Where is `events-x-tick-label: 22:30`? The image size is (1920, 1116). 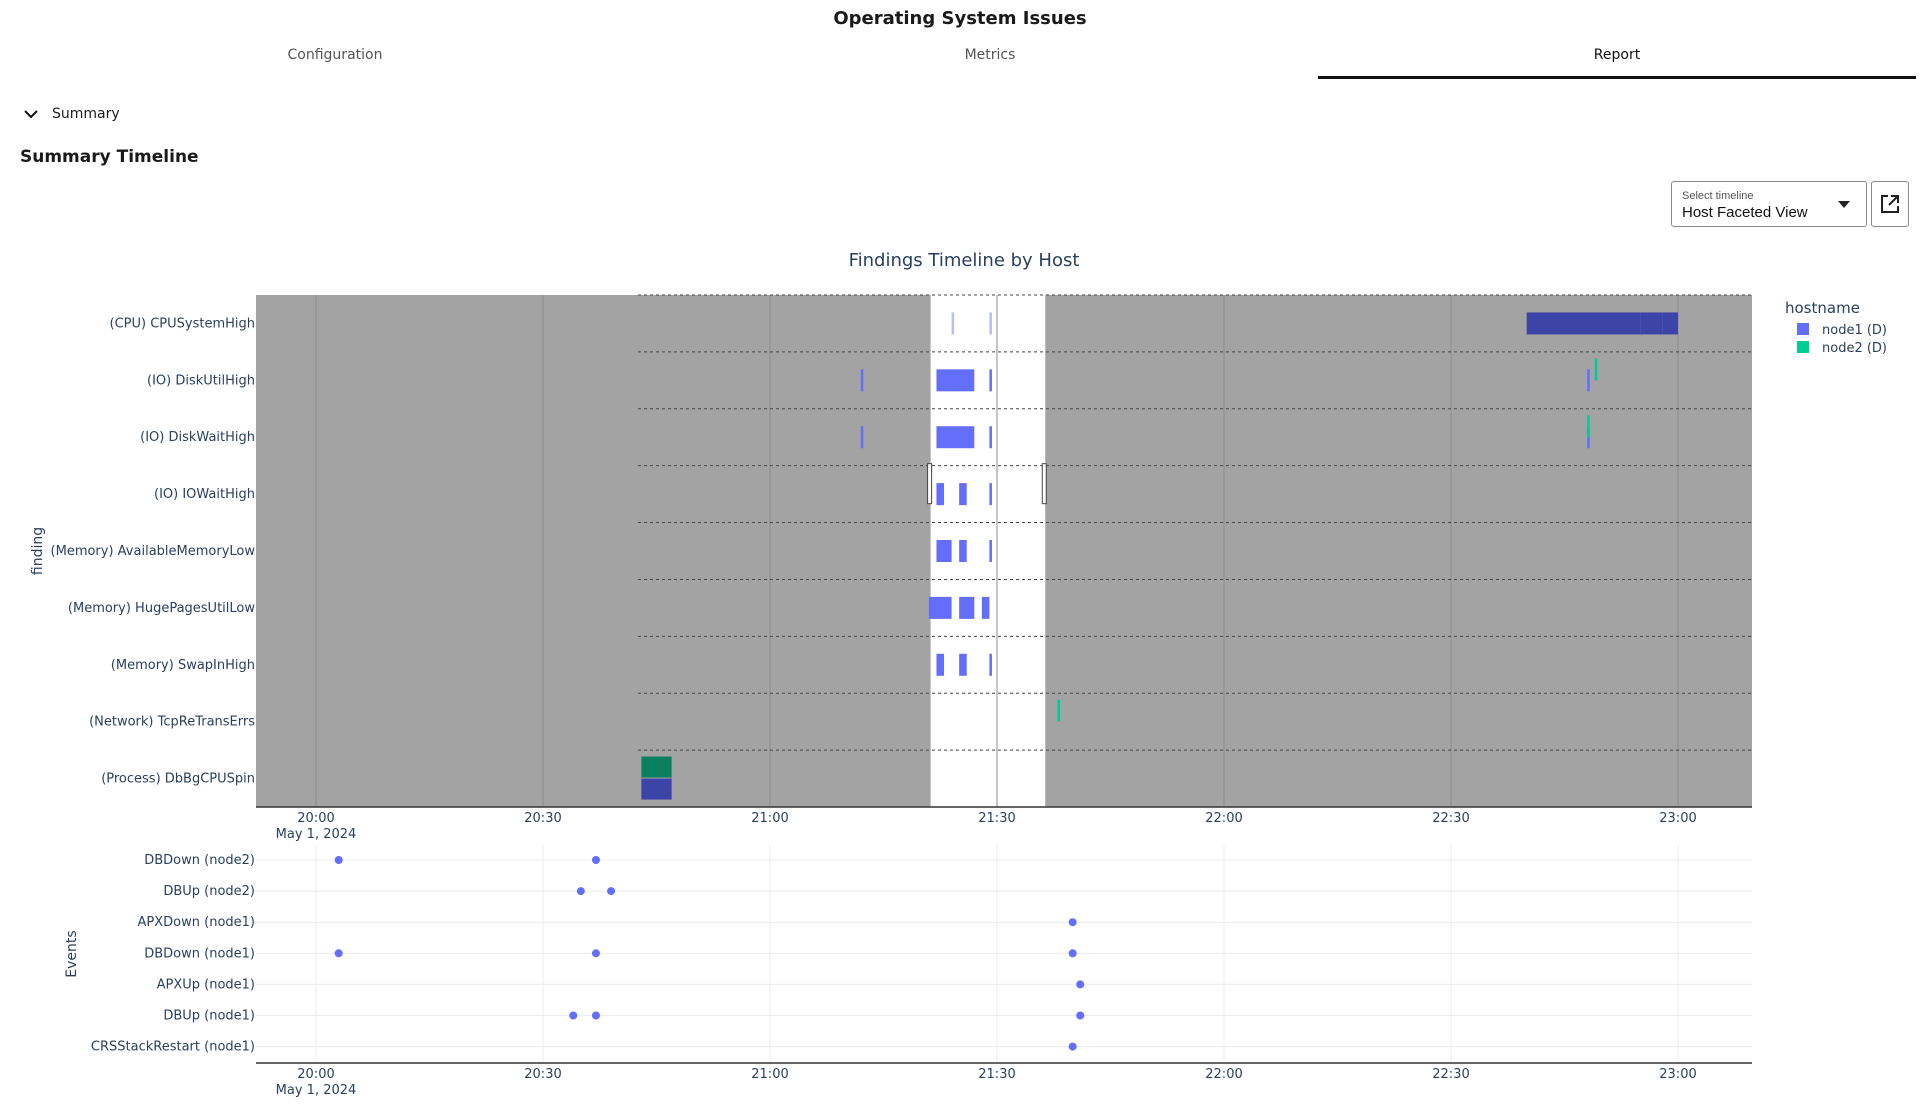
events-x-tick-label: 22:30 is located at coordinates (1450, 1074).